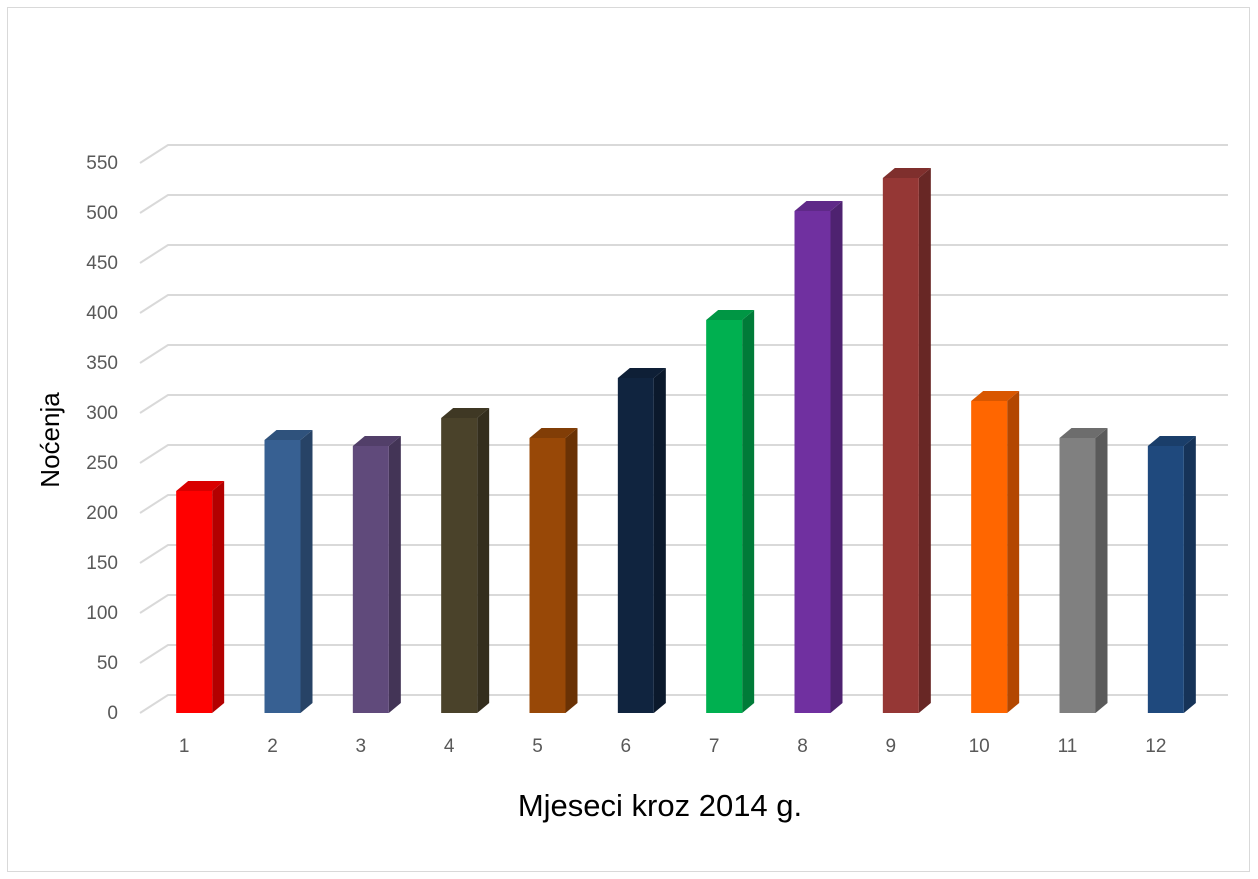 The width and height of the screenshot is (1258, 879). I want to click on y-tick-label: 250, so click(102, 463).